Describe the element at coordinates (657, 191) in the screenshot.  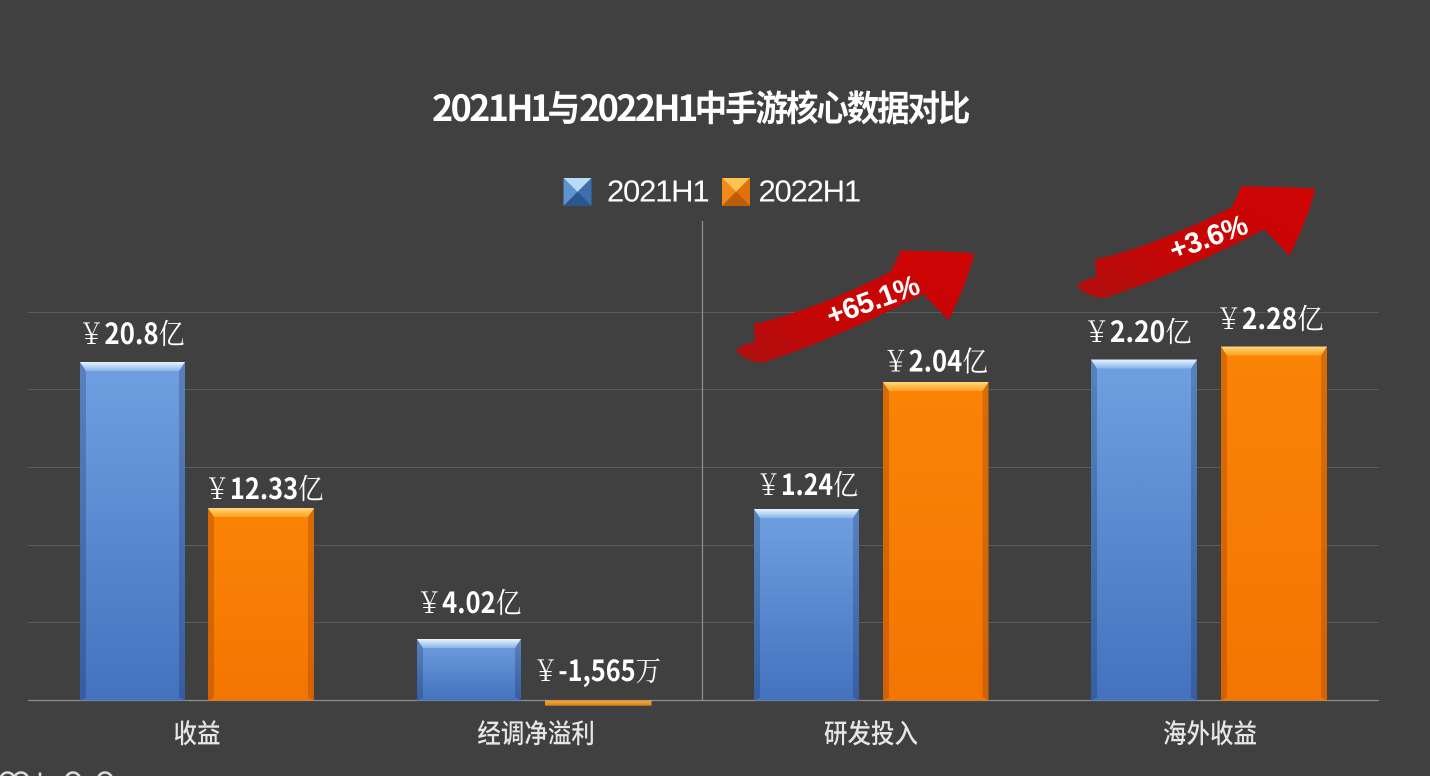
I see `svg-text: 2021H1` at that location.